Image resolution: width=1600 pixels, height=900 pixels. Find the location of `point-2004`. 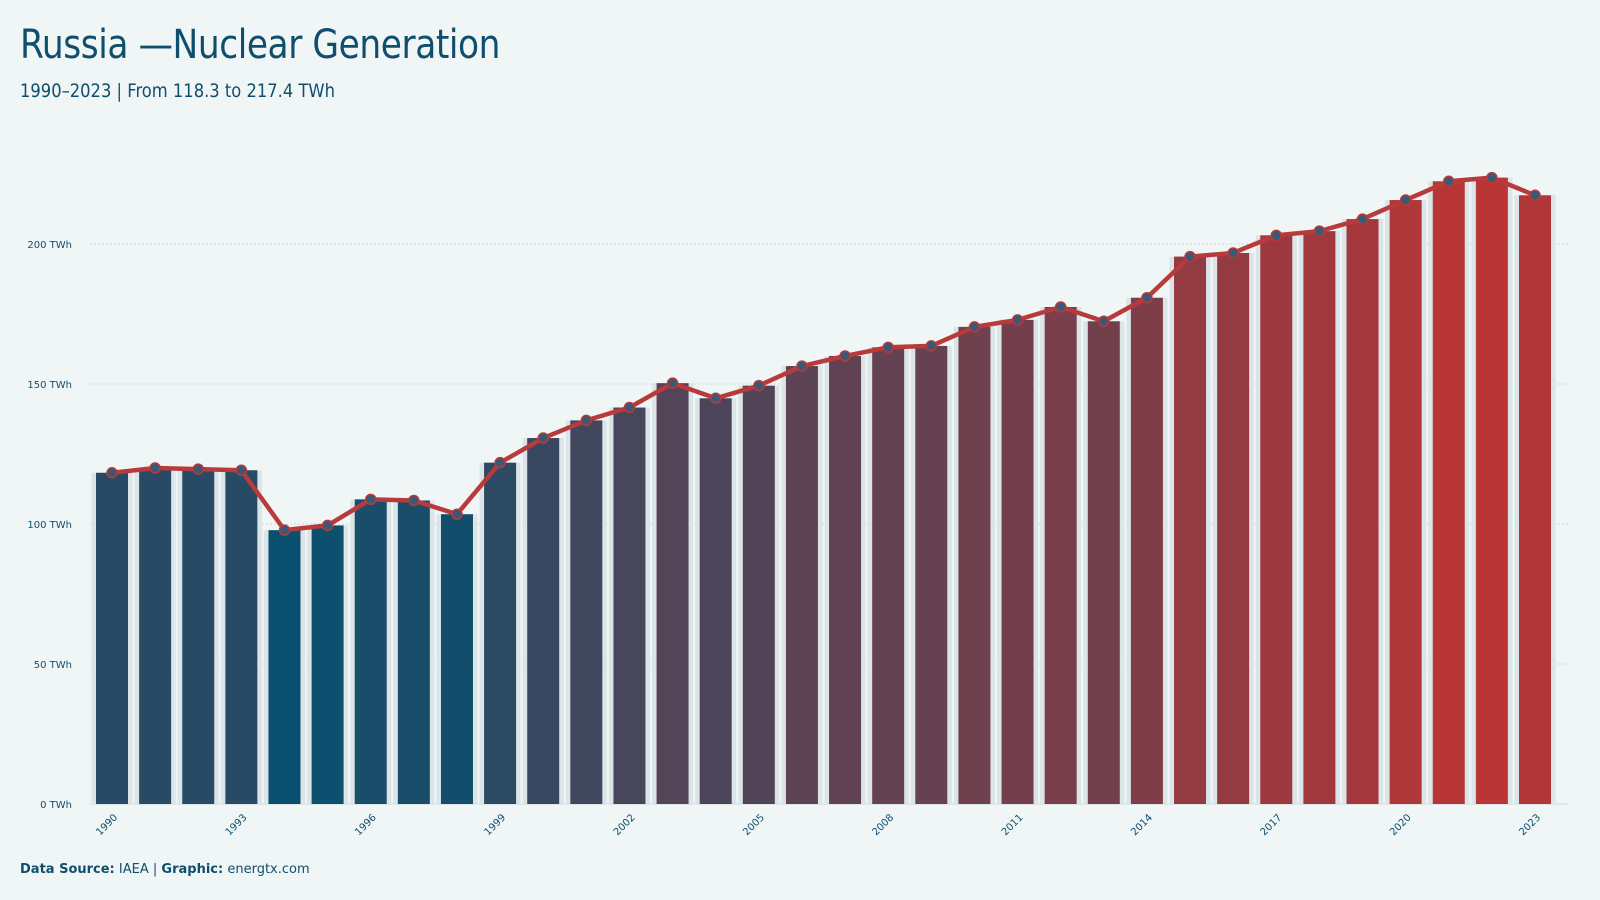

point-2004 is located at coordinates (715, 398).